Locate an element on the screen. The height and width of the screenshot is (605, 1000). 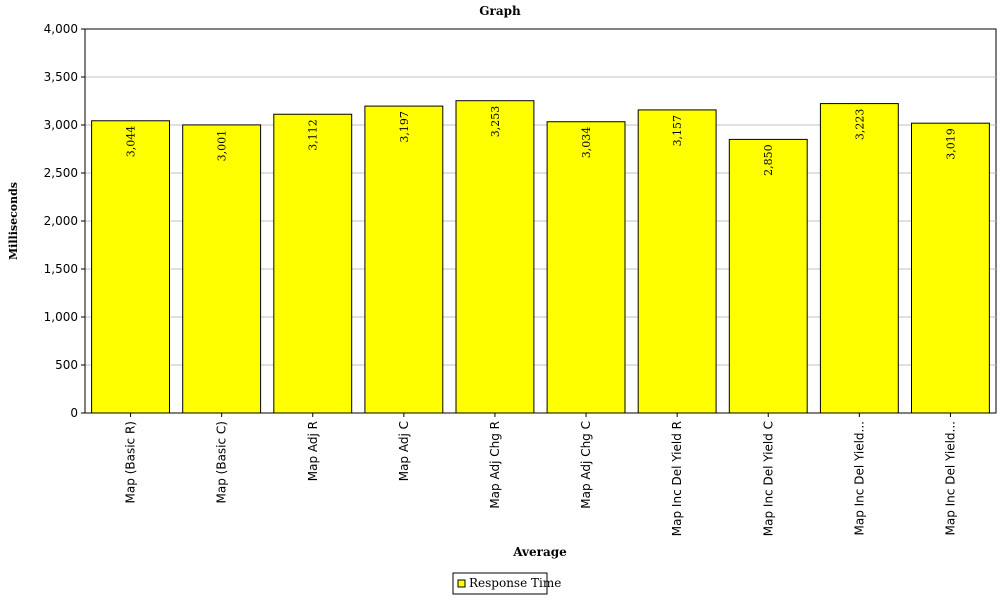
y-tick-label: 0 is located at coordinates (74, 413).